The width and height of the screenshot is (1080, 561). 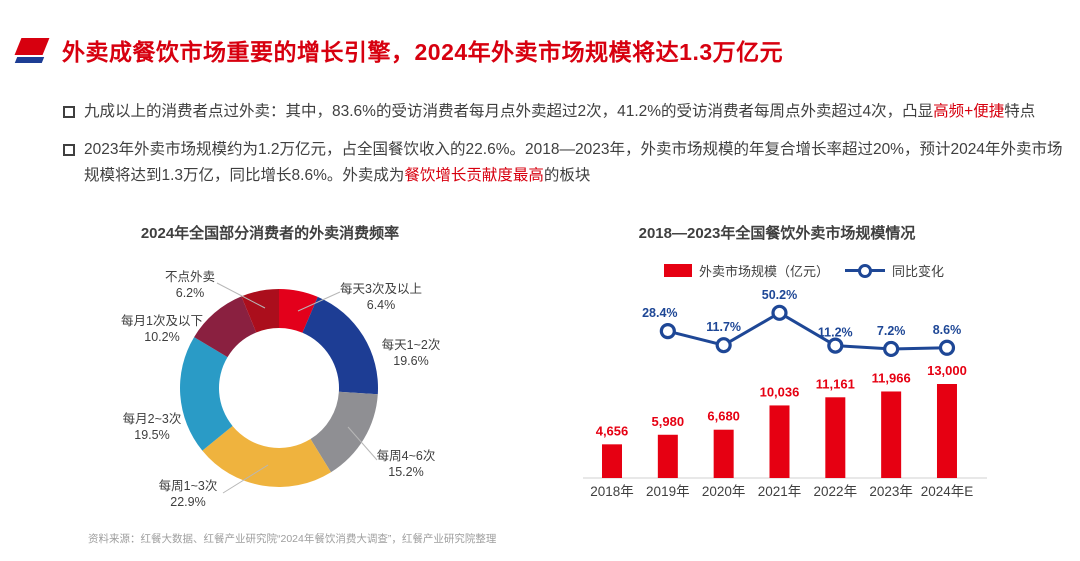 What do you see at coordinates (1020, 111) in the screenshot?
I see `bullet-1-seg-3: 特点` at bounding box center [1020, 111].